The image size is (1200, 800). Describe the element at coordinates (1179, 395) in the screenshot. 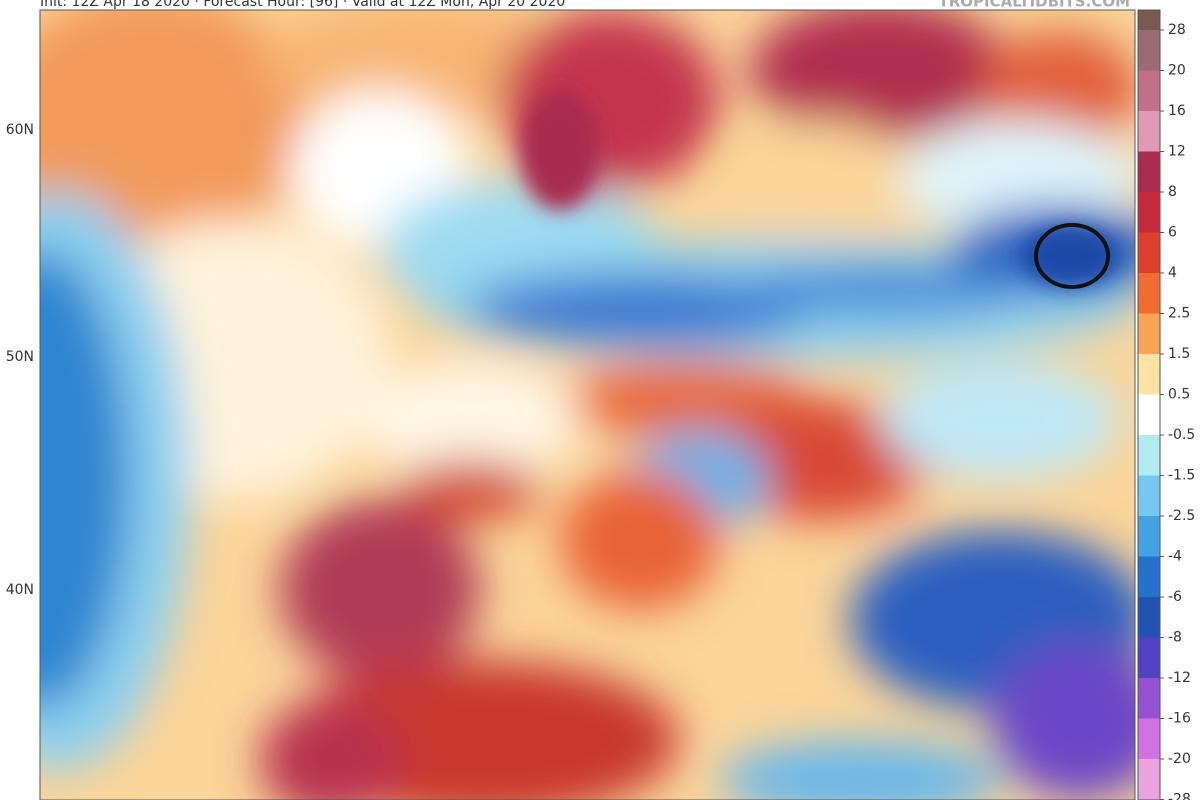

I see `colorbar-label: 0.5` at that location.